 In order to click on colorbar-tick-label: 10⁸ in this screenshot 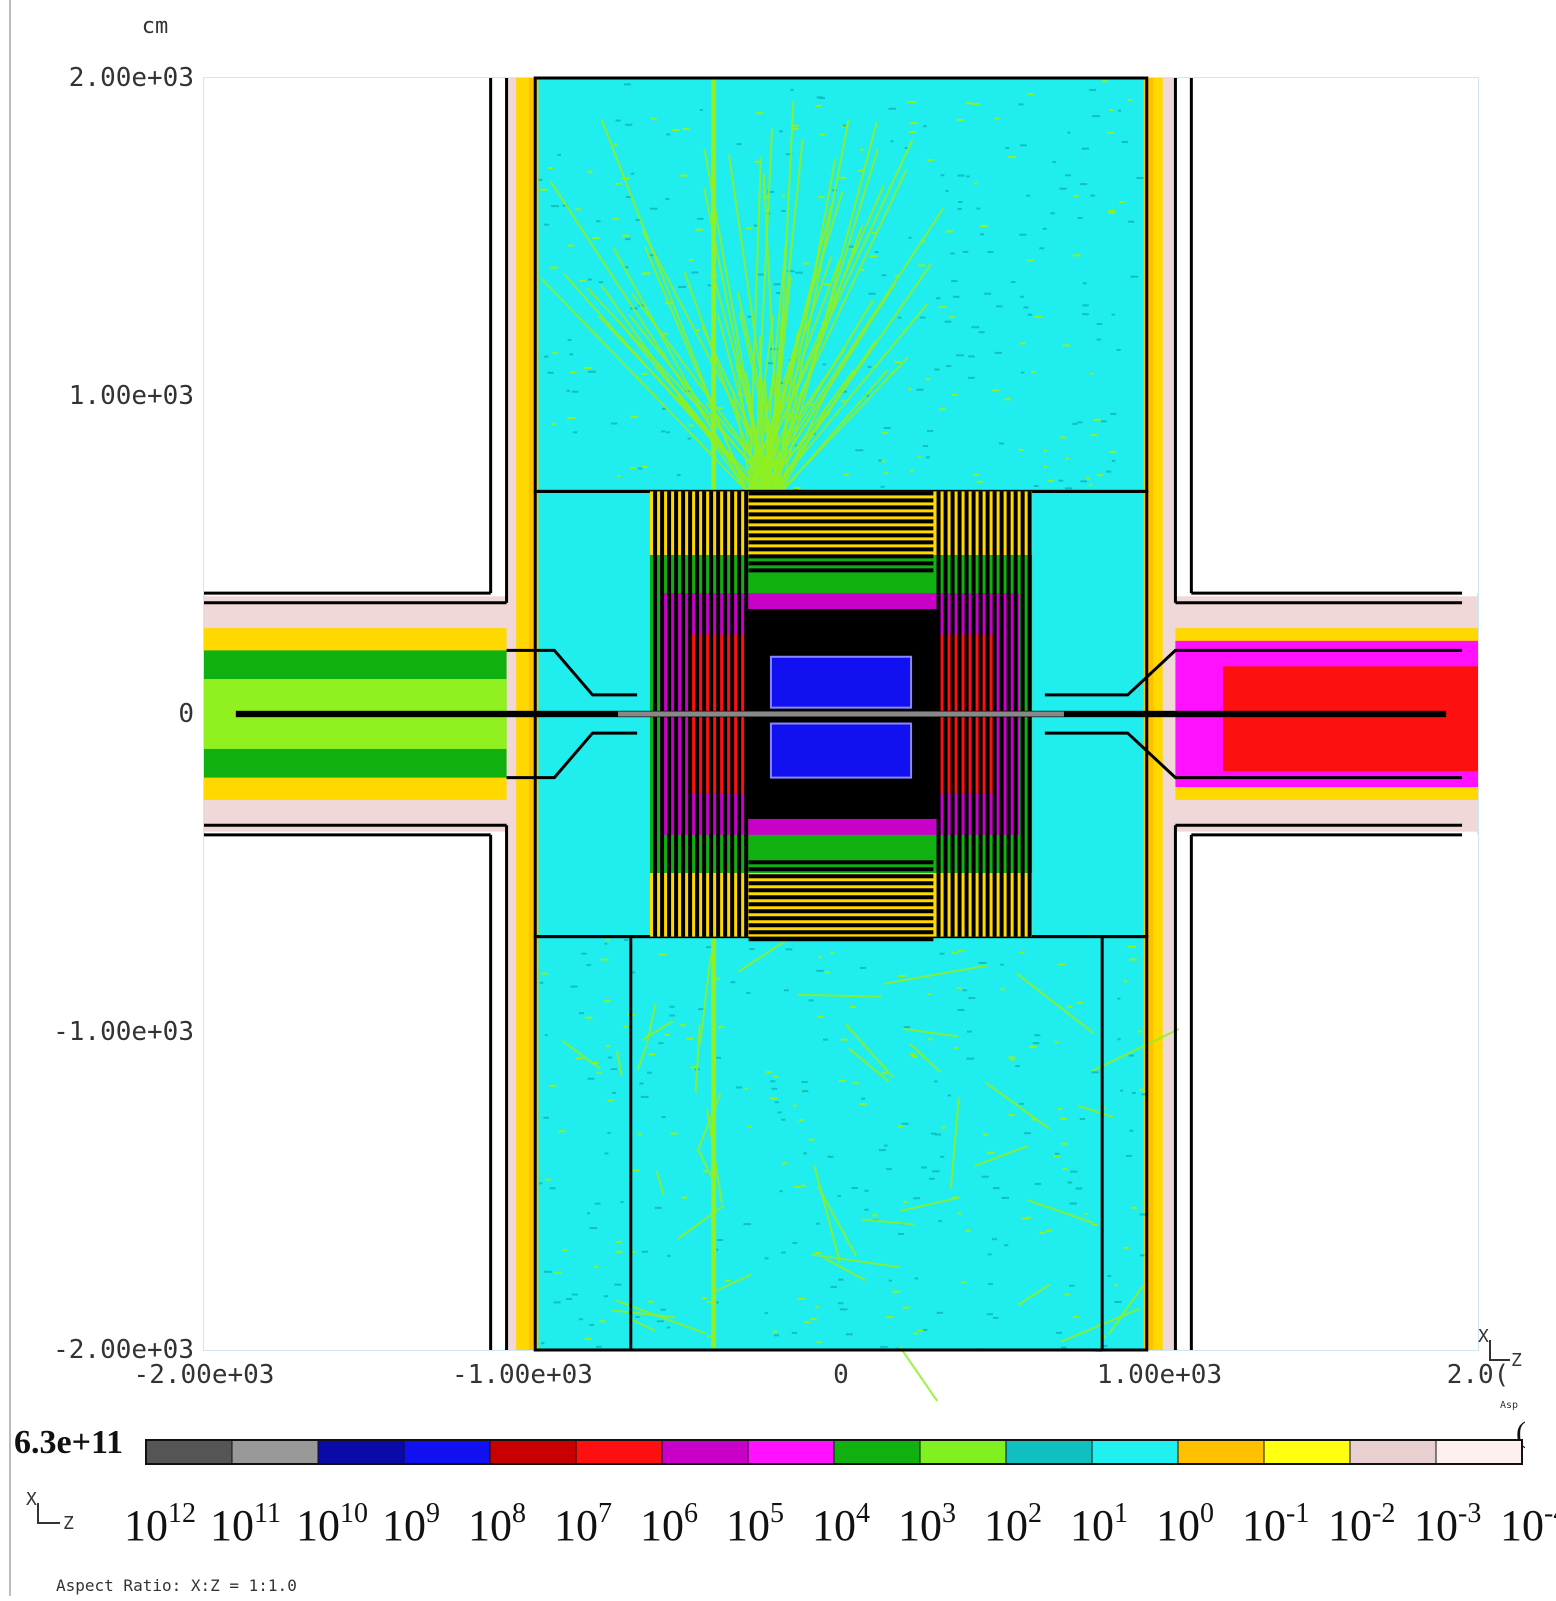, I will do `click(497, 1524)`.